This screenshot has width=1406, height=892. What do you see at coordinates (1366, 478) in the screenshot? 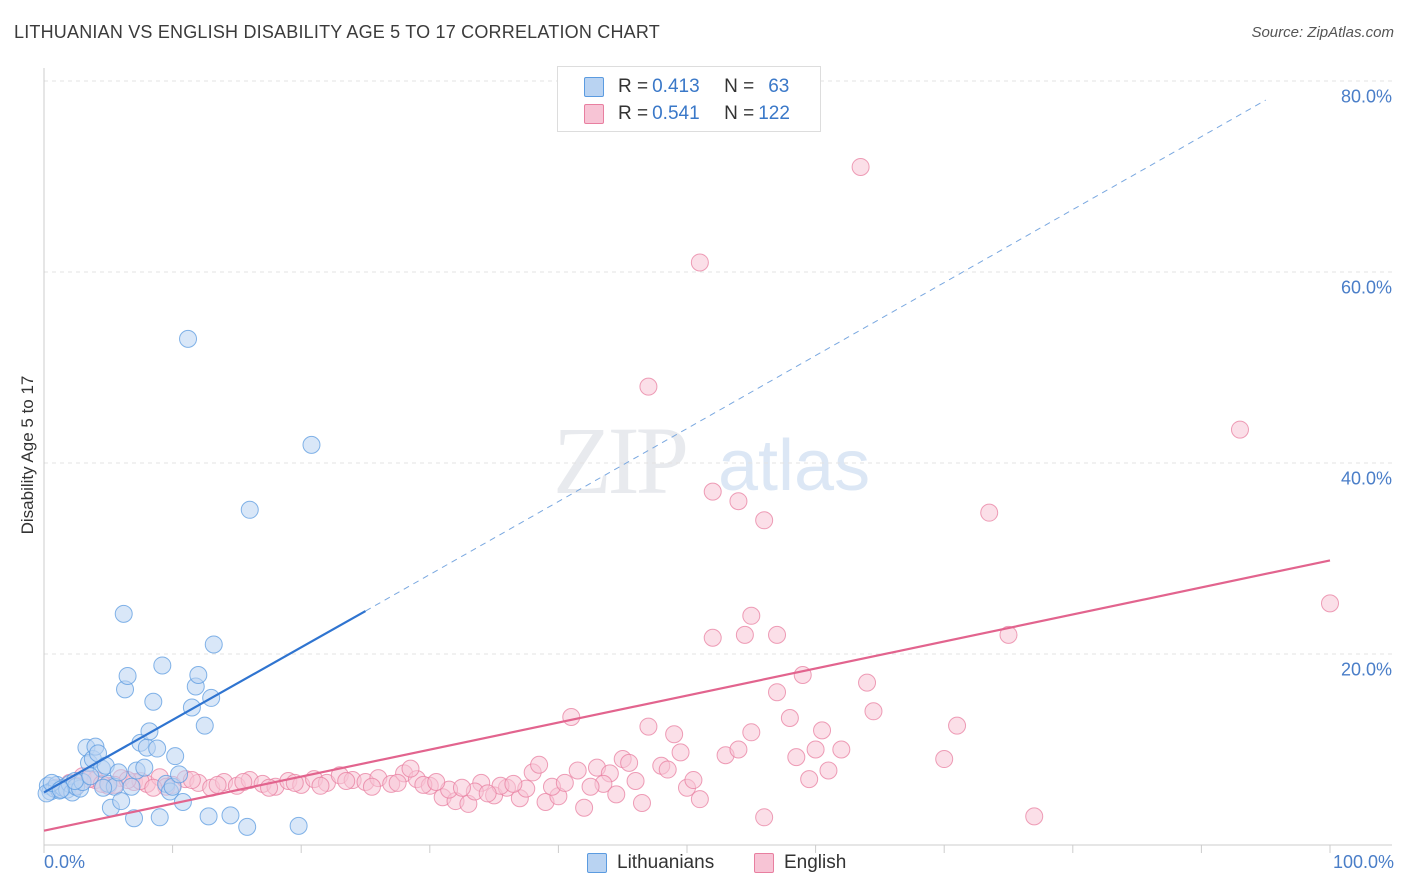
I see `y-tick-40: 40.0%` at bounding box center [1366, 478].